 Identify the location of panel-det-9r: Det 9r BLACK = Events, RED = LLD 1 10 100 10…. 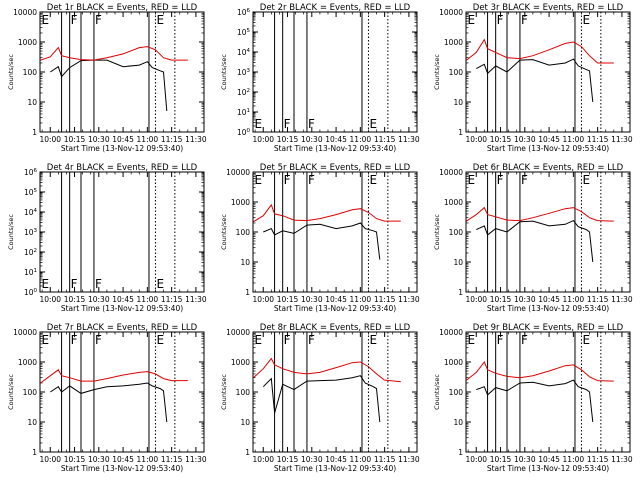
(533, 398).